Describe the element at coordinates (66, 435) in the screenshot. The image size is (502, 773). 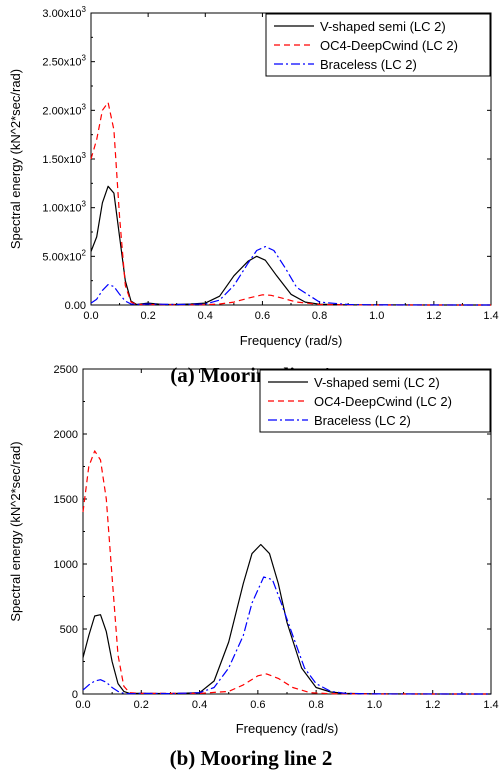
I see `y-tick-label: 2000` at that location.